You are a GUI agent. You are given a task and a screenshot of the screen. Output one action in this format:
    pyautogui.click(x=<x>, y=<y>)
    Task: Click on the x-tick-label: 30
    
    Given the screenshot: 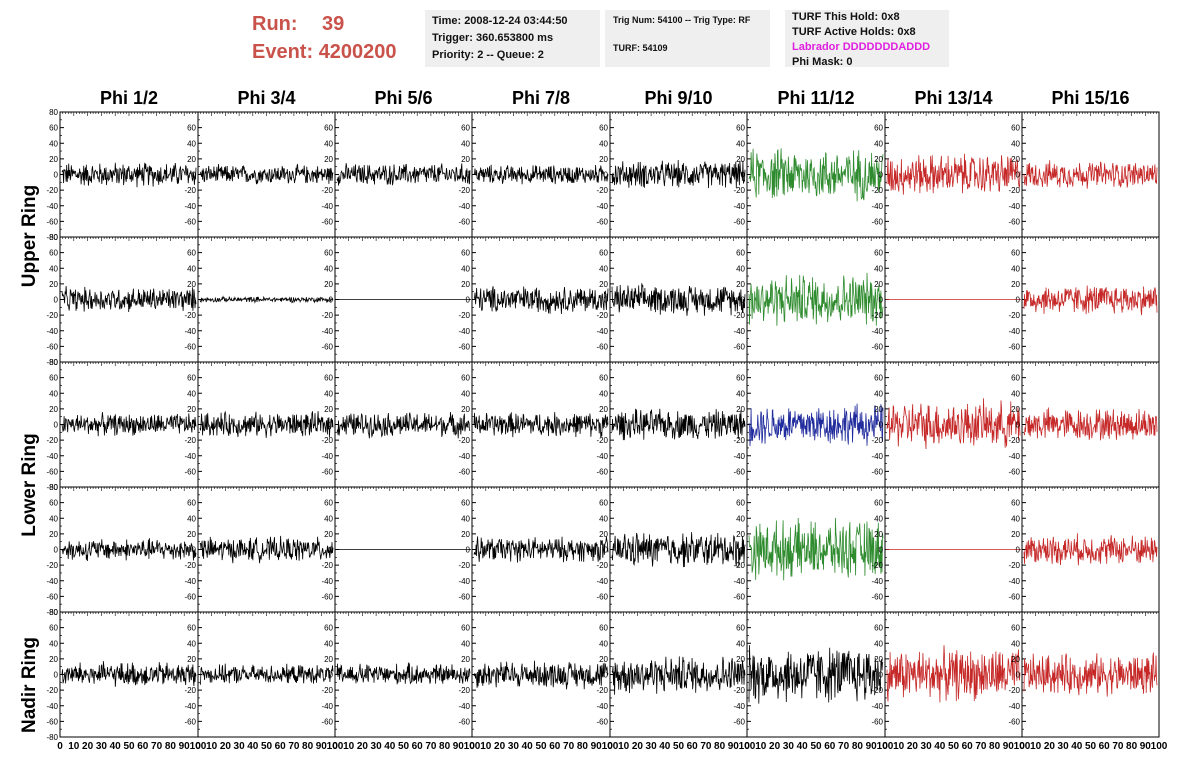 What is the action you would take?
    pyautogui.click(x=1064, y=746)
    